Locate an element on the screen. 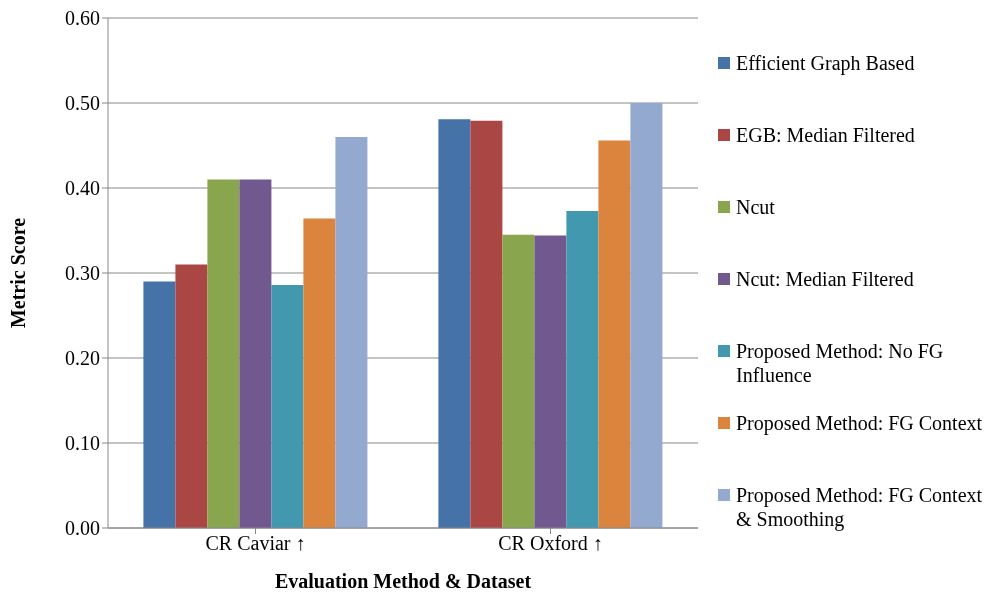 The width and height of the screenshot is (1006, 606). y-tick-label: 0.00 is located at coordinates (82, 528).